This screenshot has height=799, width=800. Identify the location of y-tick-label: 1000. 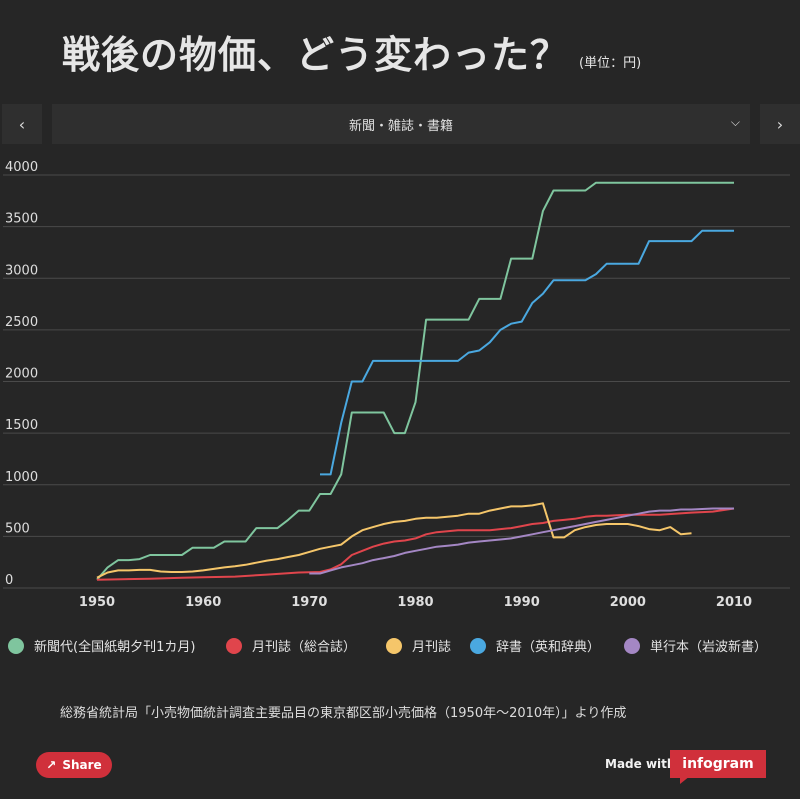
(21, 477).